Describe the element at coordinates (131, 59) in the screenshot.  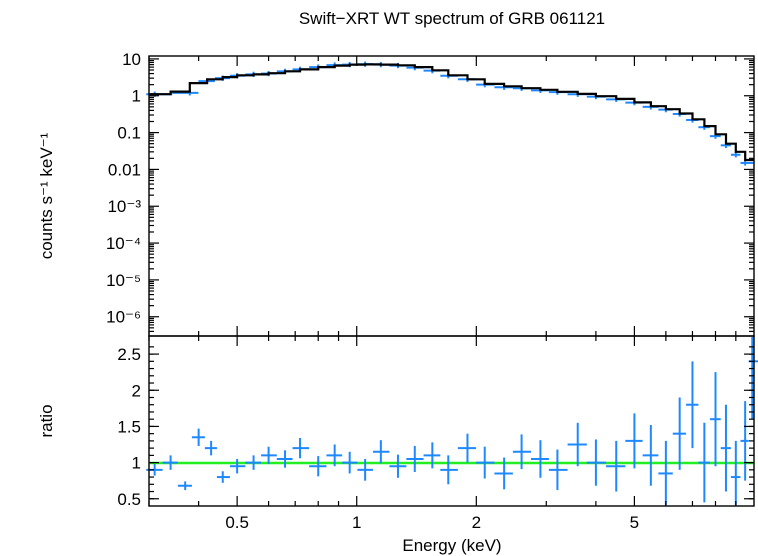
I see `y-tick-label: 10` at that location.